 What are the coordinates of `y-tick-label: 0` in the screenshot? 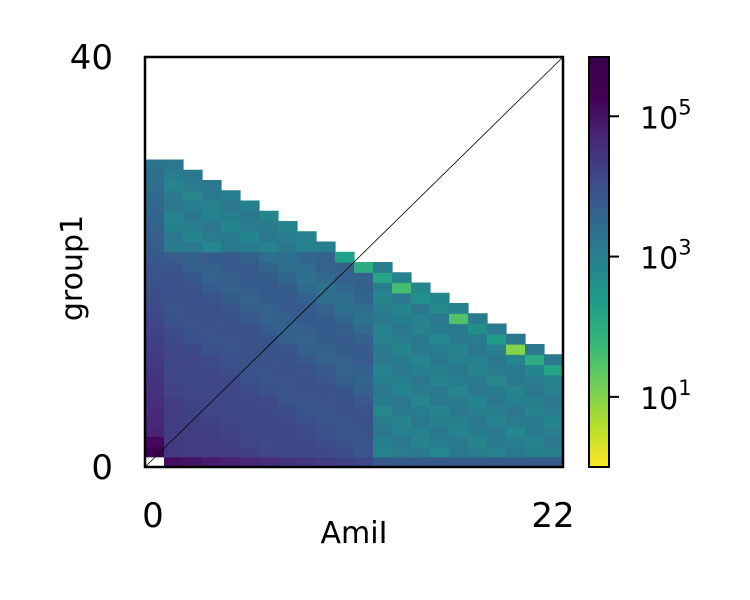 It's located at (102, 468).